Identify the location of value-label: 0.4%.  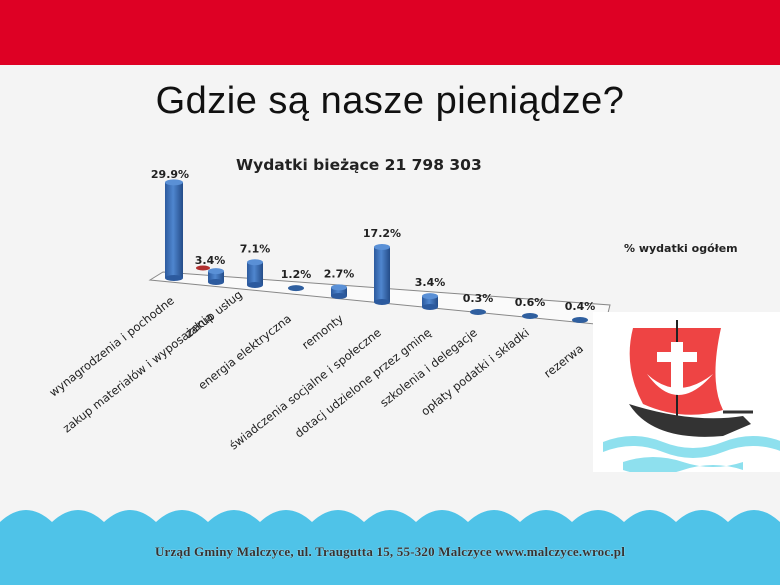
(580, 306).